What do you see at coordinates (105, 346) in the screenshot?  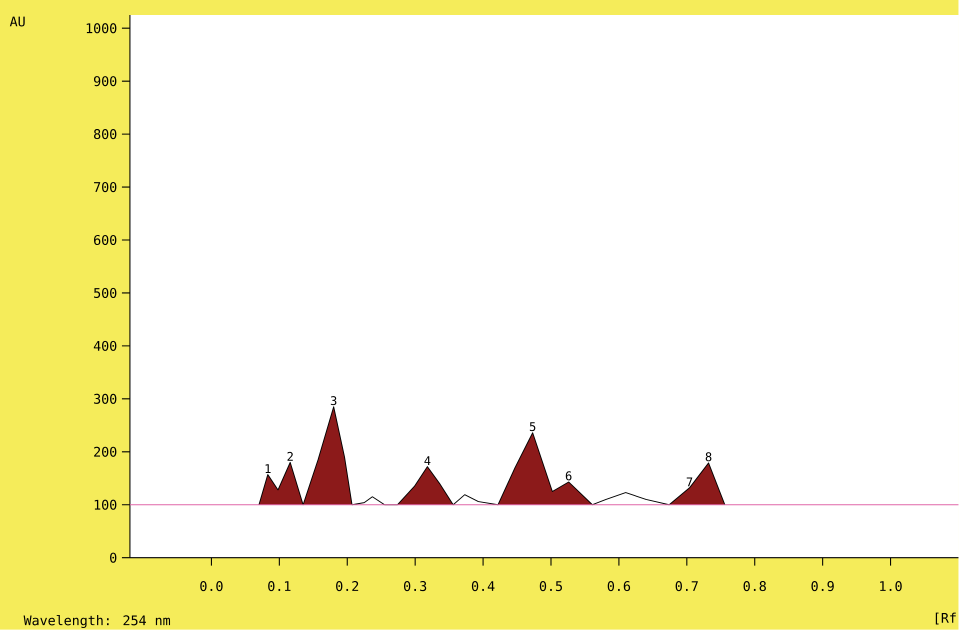 I see `y-tick-label: 400` at bounding box center [105, 346].